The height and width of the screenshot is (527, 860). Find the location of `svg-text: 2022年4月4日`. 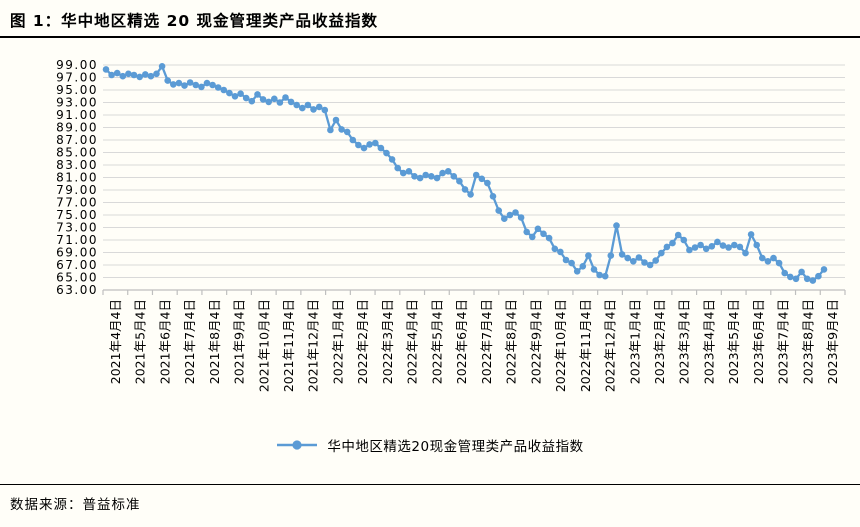

svg-text: 2022年4月4日 is located at coordinates (412, 341).